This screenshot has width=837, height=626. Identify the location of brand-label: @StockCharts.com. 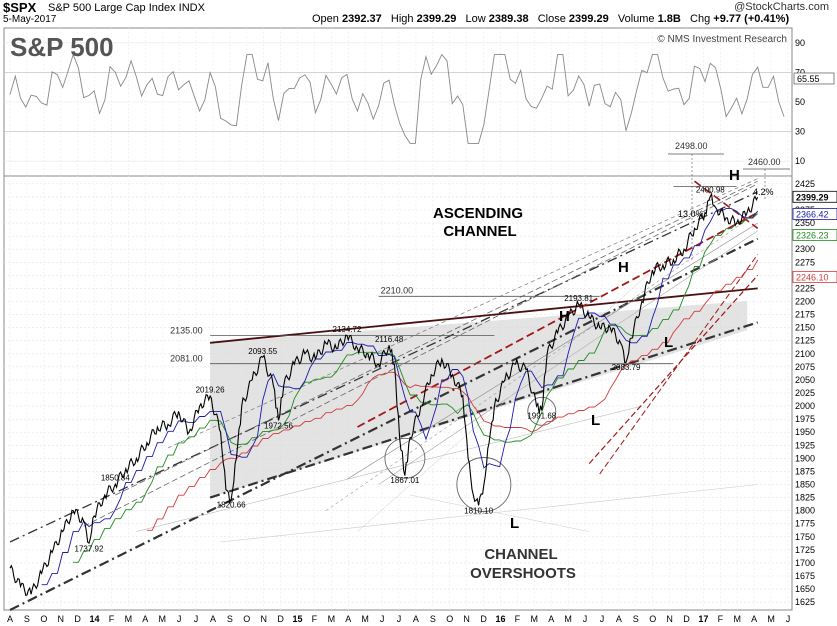
(781, 7).